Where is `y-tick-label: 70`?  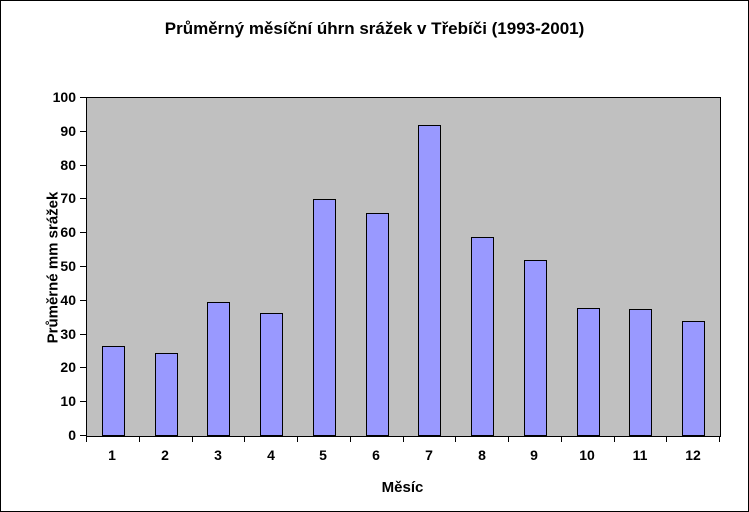
y-tick-label: 70 is located at coordinates (68, 198).